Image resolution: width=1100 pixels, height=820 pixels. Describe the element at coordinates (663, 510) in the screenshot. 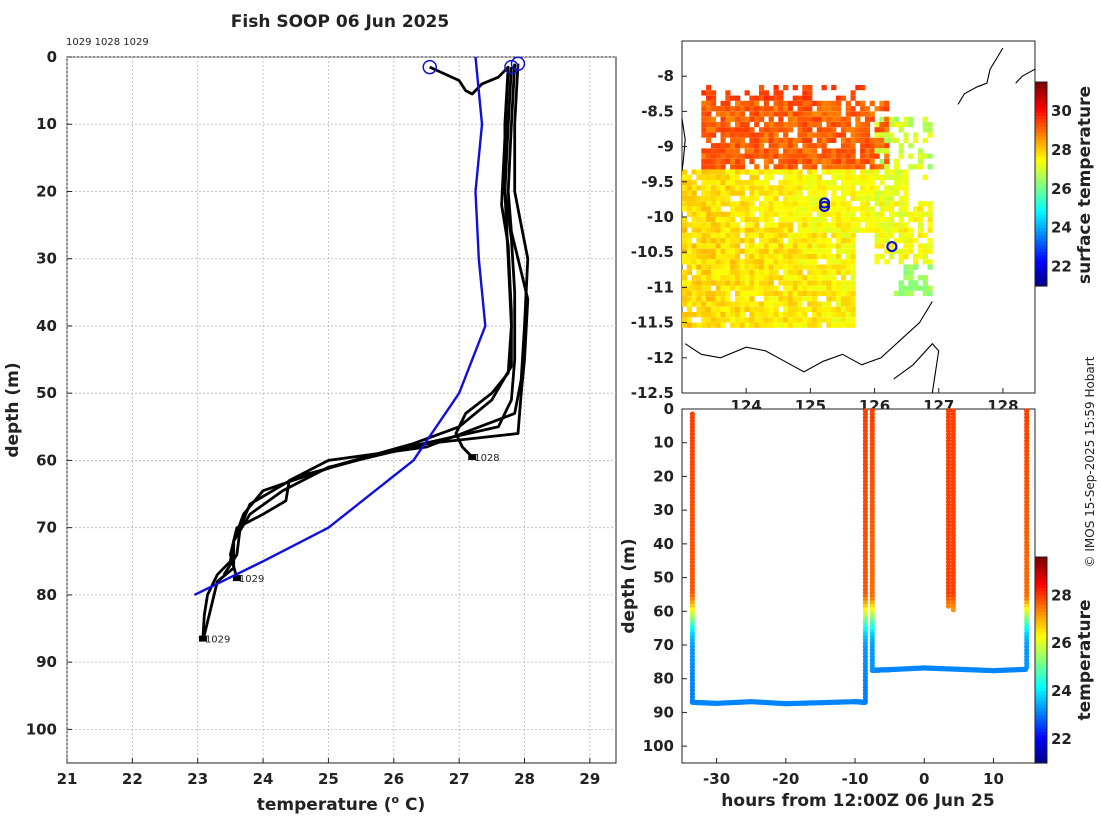

I see `section-y-tick-label: 30` at that location.